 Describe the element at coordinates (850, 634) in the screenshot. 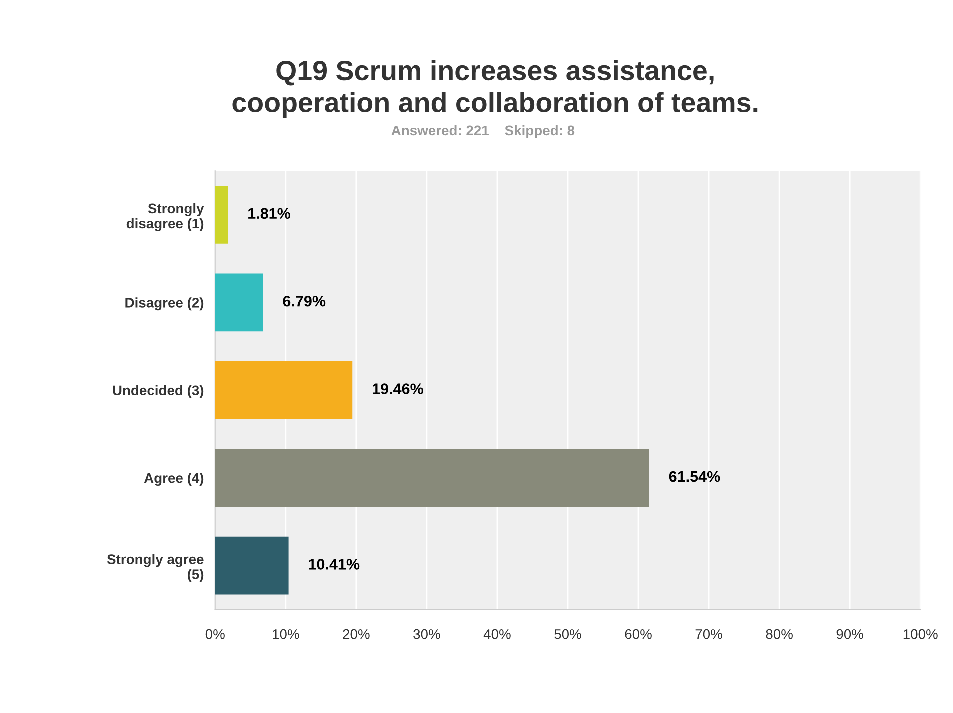

I see `x-tick-label: 90%` at that location.